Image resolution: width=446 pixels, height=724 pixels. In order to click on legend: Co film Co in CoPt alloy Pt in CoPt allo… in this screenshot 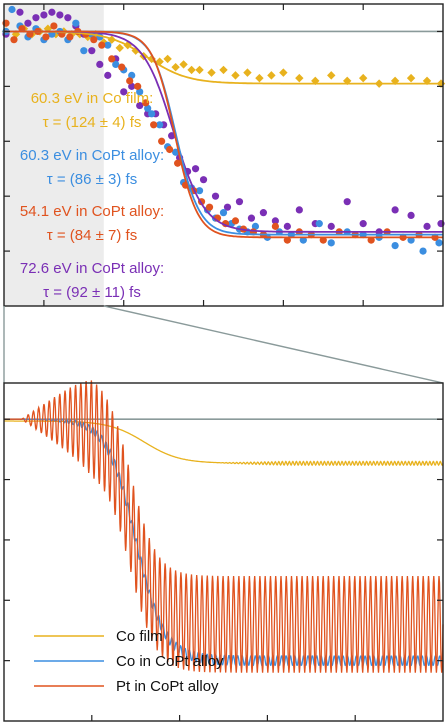, I will do `click(129, 661)`.